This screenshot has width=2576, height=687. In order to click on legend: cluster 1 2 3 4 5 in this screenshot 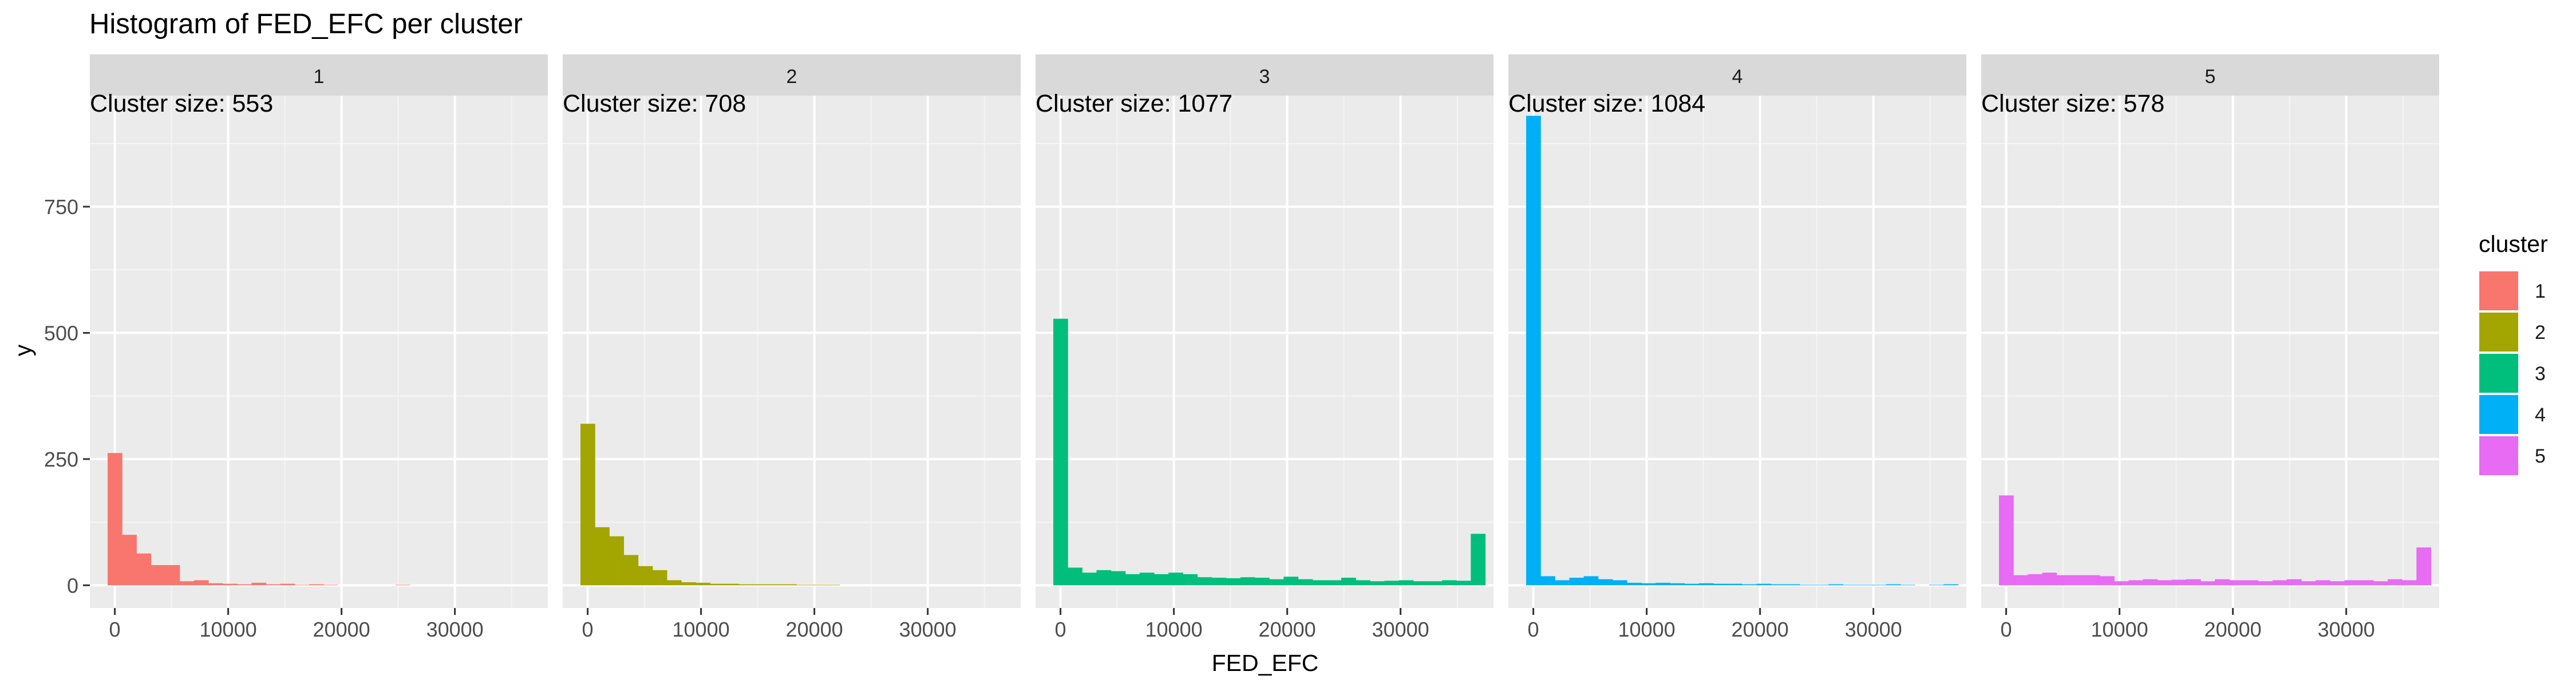, I will do `click(2513, 353)`.